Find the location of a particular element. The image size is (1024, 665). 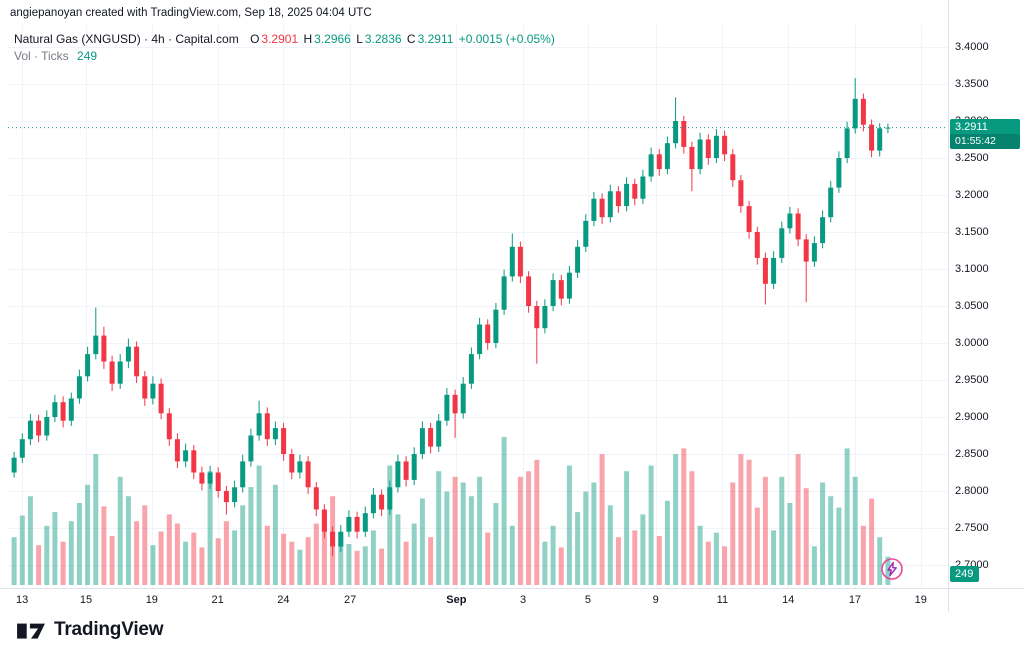

price-axis-label: 3.1000 is located at coordinates (972, 269).